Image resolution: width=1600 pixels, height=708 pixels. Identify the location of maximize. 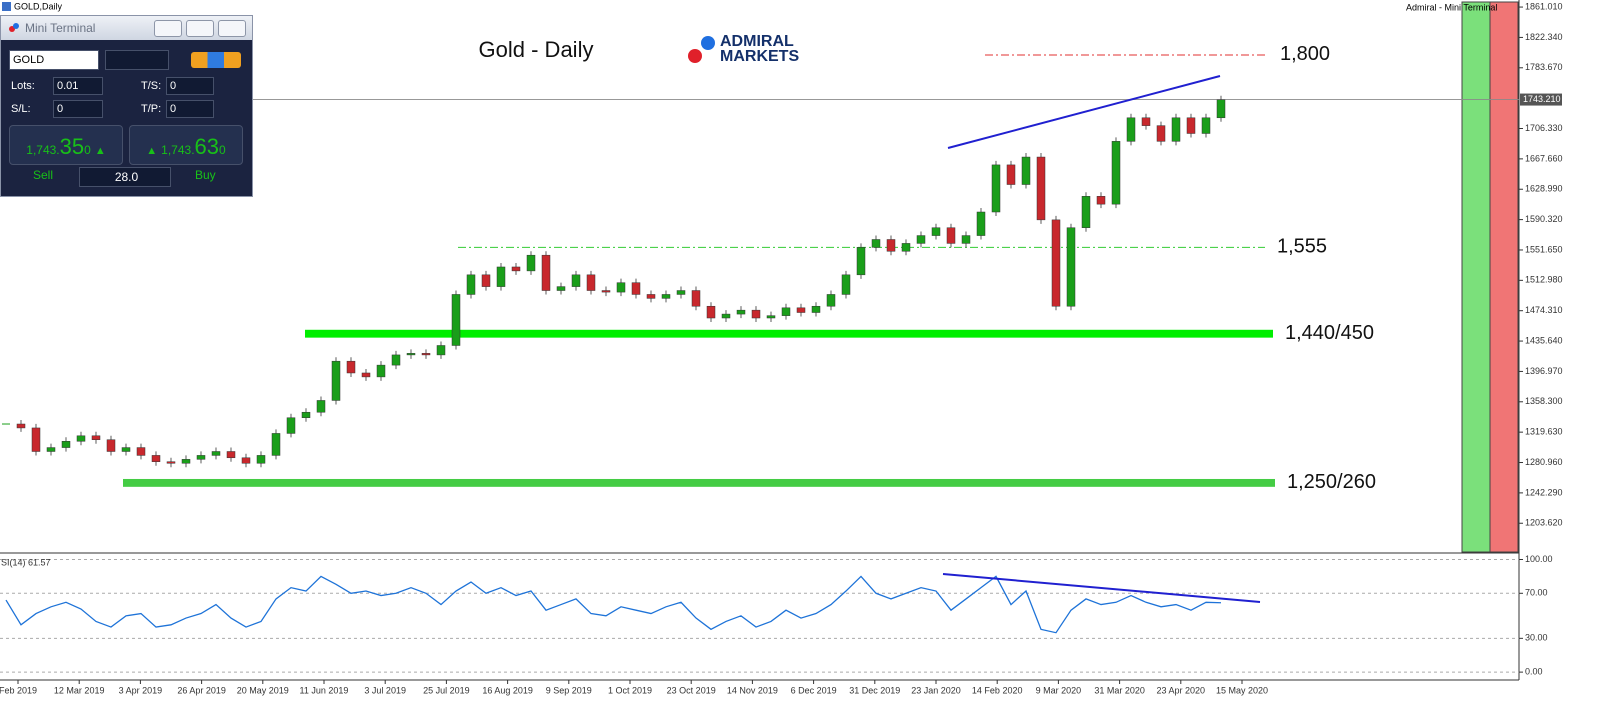
(200, 28).